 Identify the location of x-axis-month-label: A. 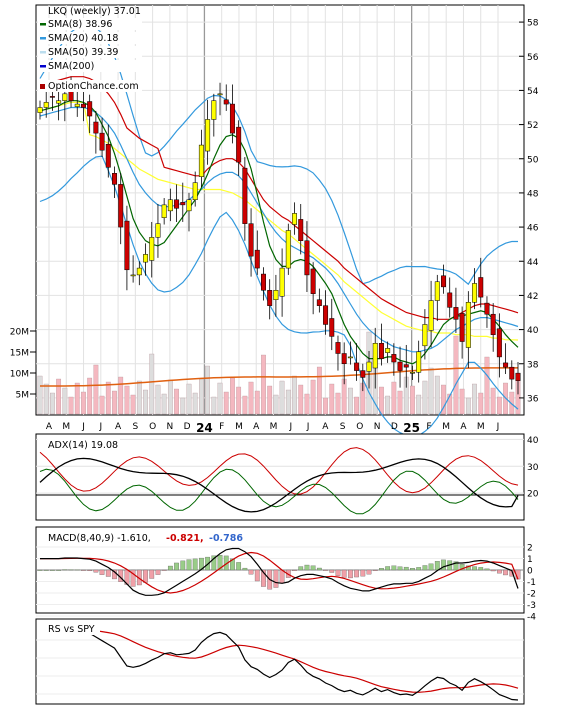
(256, 427).